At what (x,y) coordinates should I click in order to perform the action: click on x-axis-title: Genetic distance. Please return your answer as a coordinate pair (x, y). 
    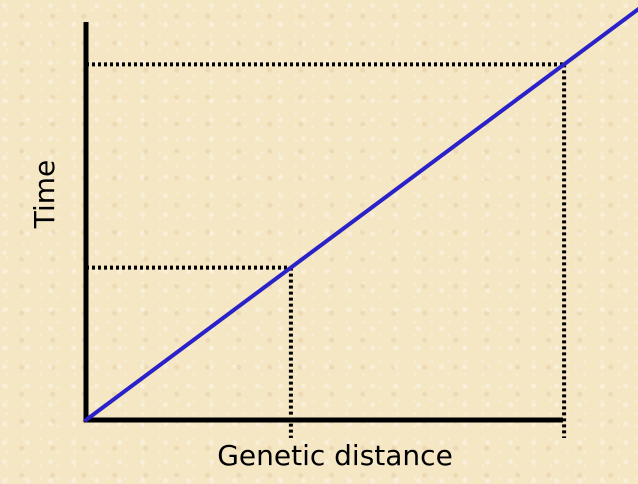
    Looking at the image, I should click on (335, 455).